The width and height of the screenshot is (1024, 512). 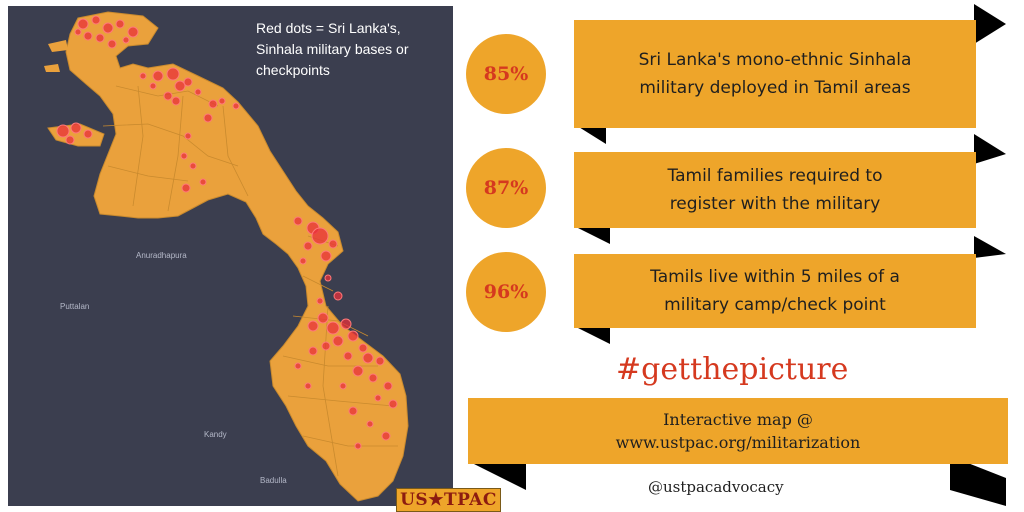 I want to click on stat-text-line: register with the military, so click(x=775, y=204).